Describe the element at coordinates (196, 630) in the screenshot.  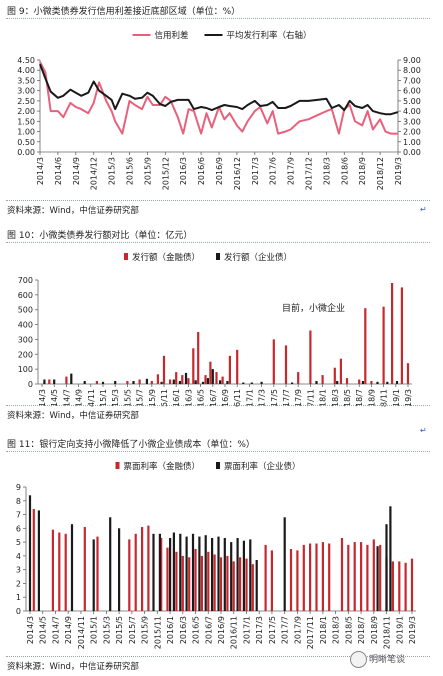
I see `x-tick-label: 2016/5` at that location.